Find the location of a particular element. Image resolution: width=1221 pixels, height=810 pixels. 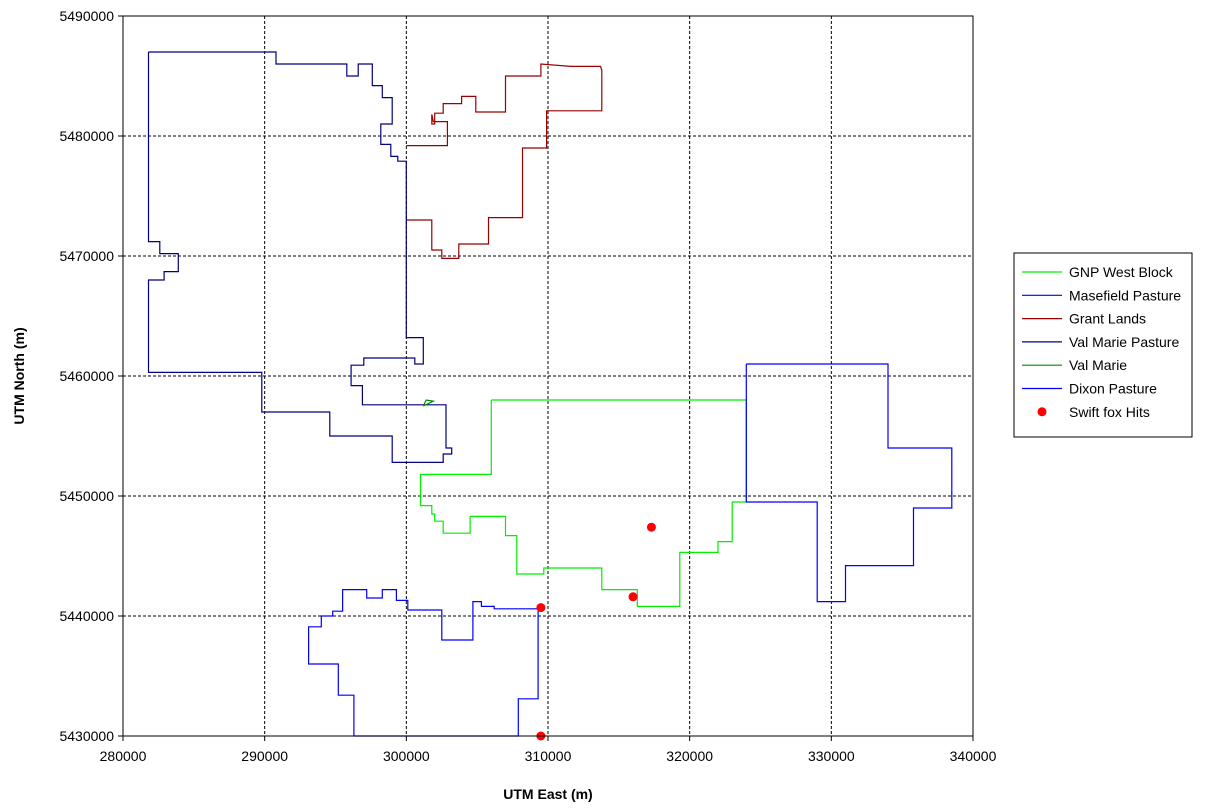

series-line-gnp-west-block is located at coordinates (583, 503).